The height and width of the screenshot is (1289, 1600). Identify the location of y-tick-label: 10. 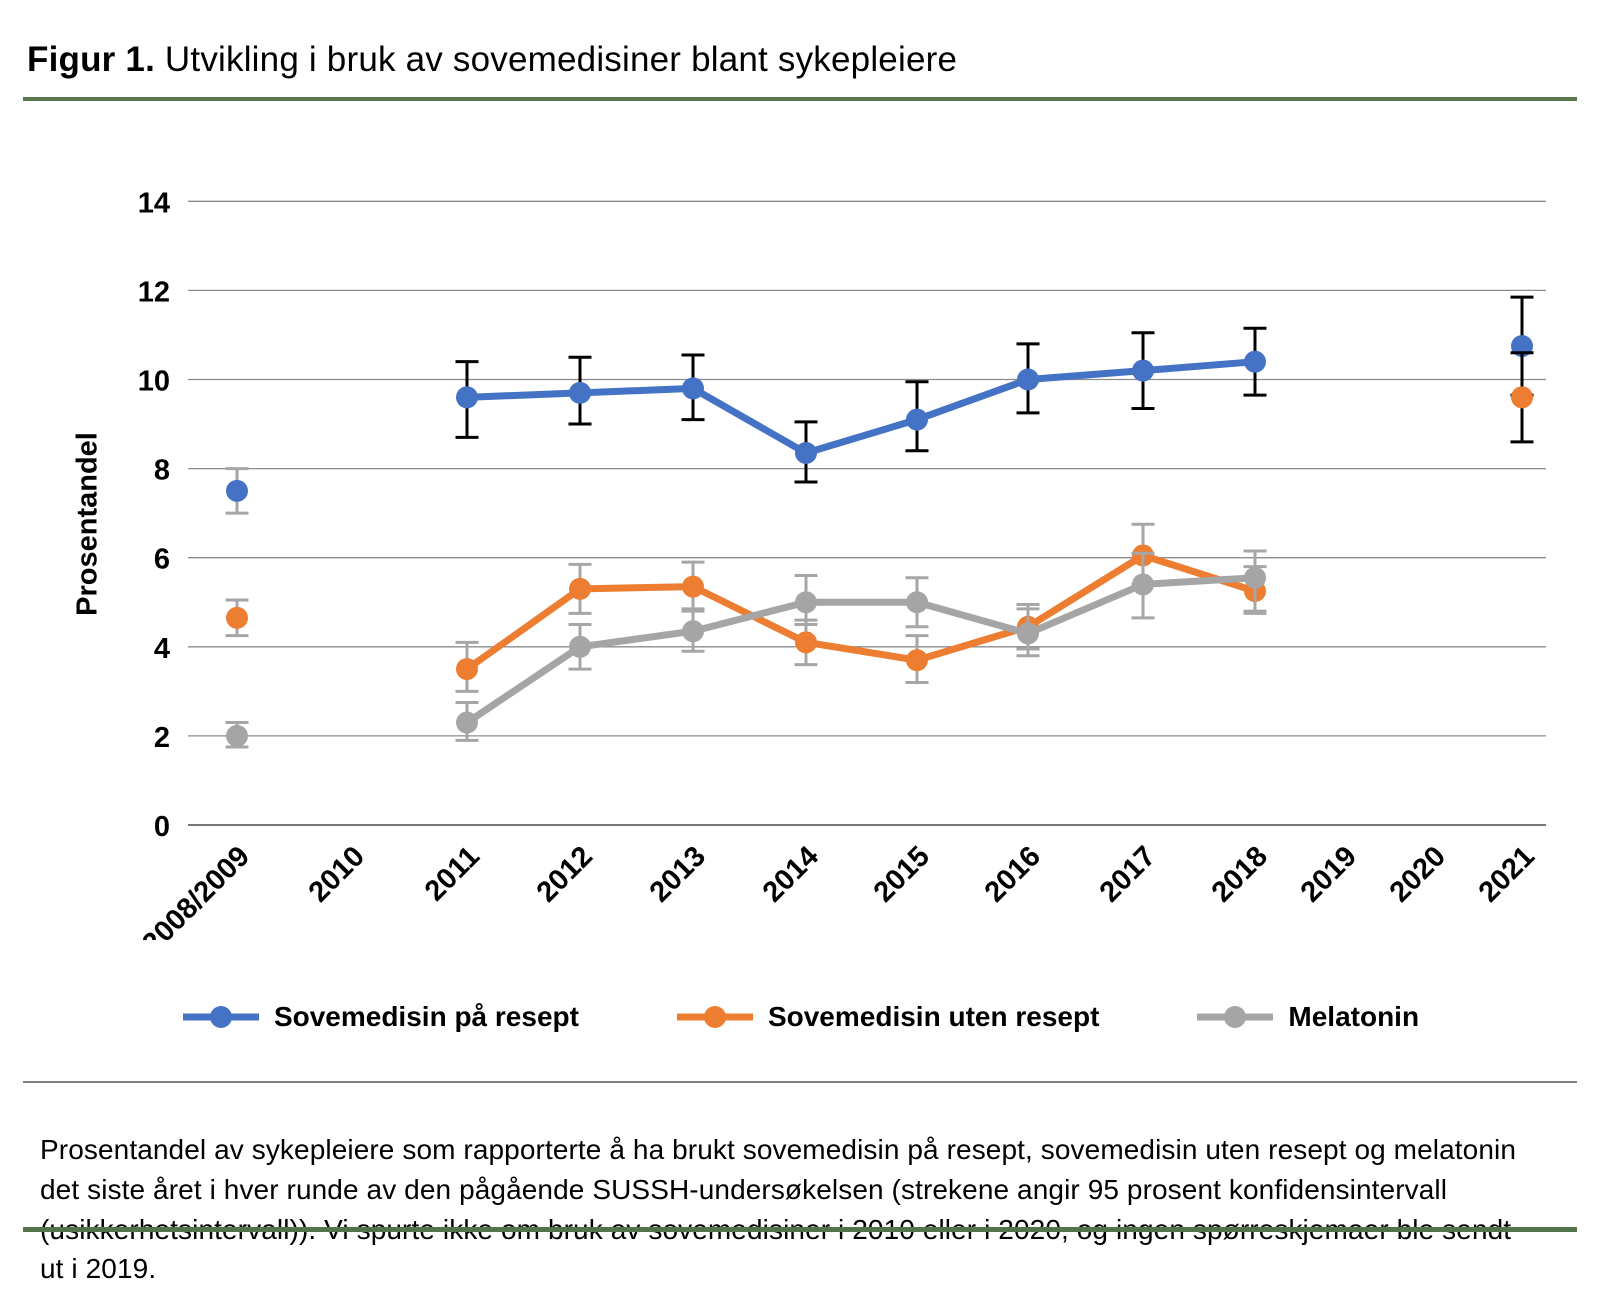
(154, 382).